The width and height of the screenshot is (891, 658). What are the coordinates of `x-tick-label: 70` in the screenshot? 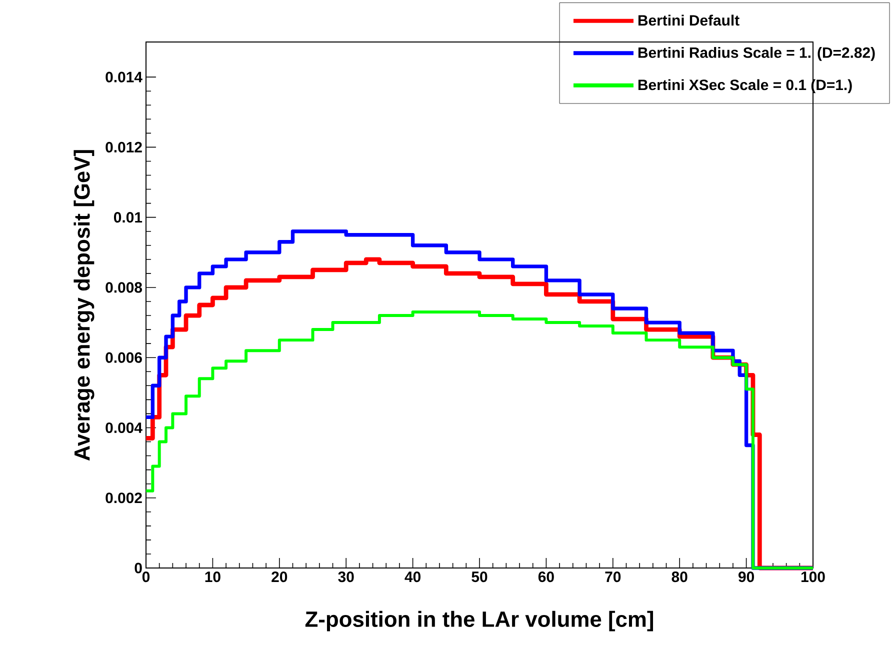 It's located at (613, 577).